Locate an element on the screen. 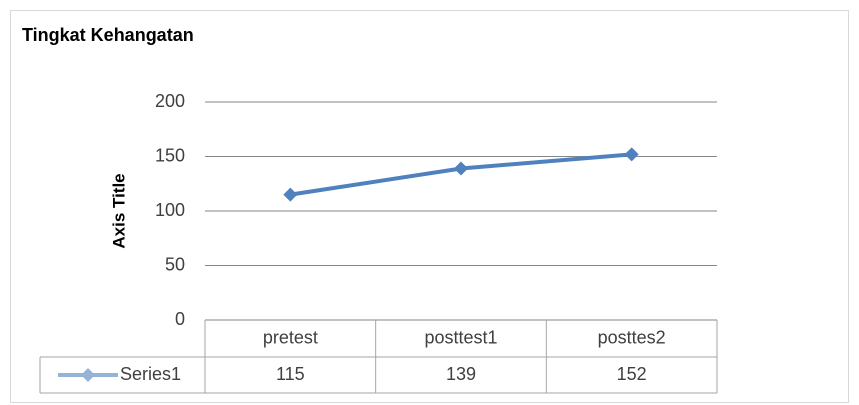 The image size is (859, 405). x-tick-label: pretest is located at coordinates (290, 337).